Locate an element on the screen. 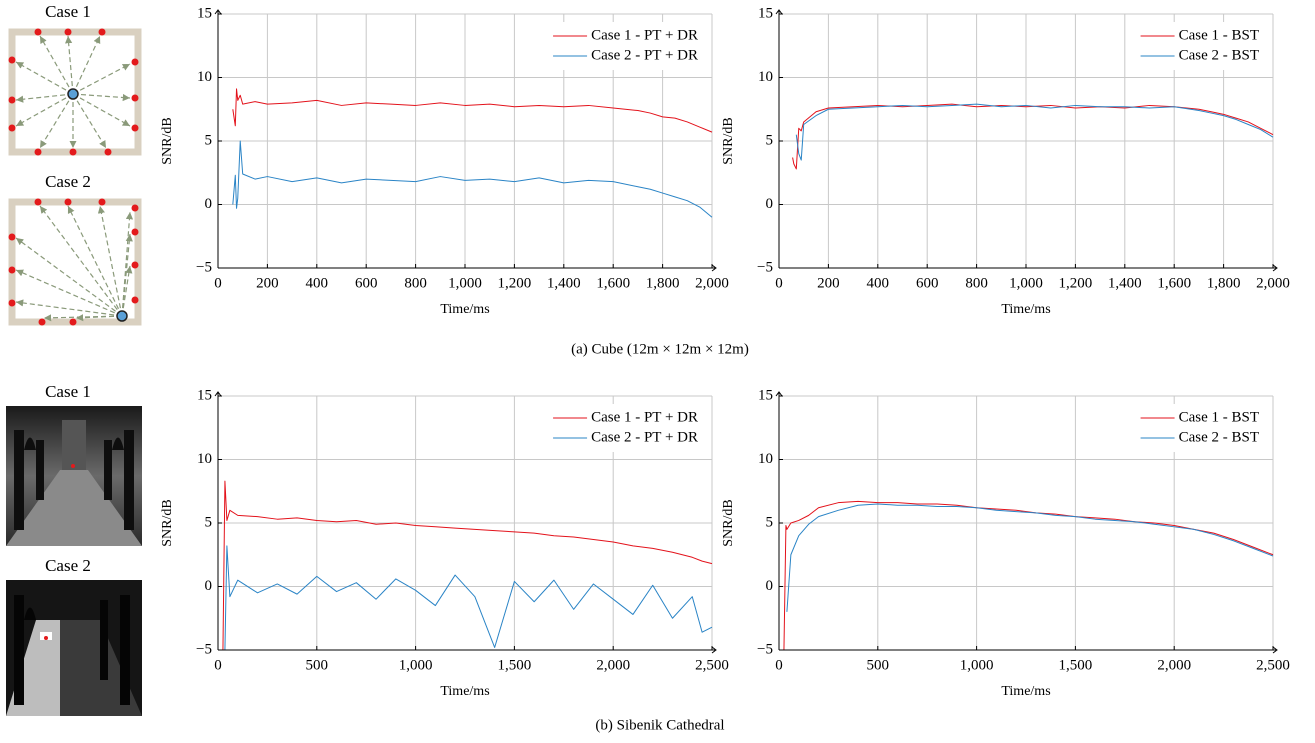 The height and width of the screenshot is (743, 1315). x-tick-label: 600 is located at coordinates (927, 283).